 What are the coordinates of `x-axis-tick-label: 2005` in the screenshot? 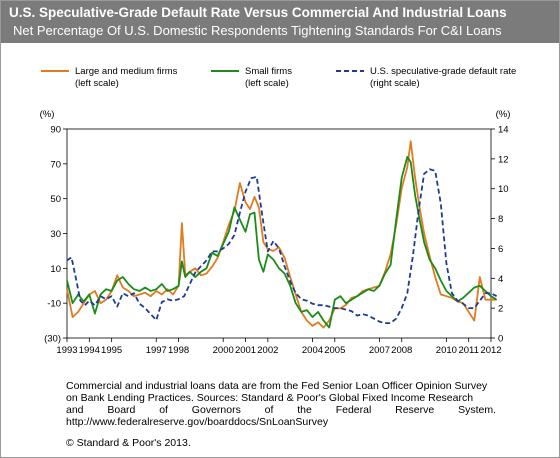 It's located at (334, 350).